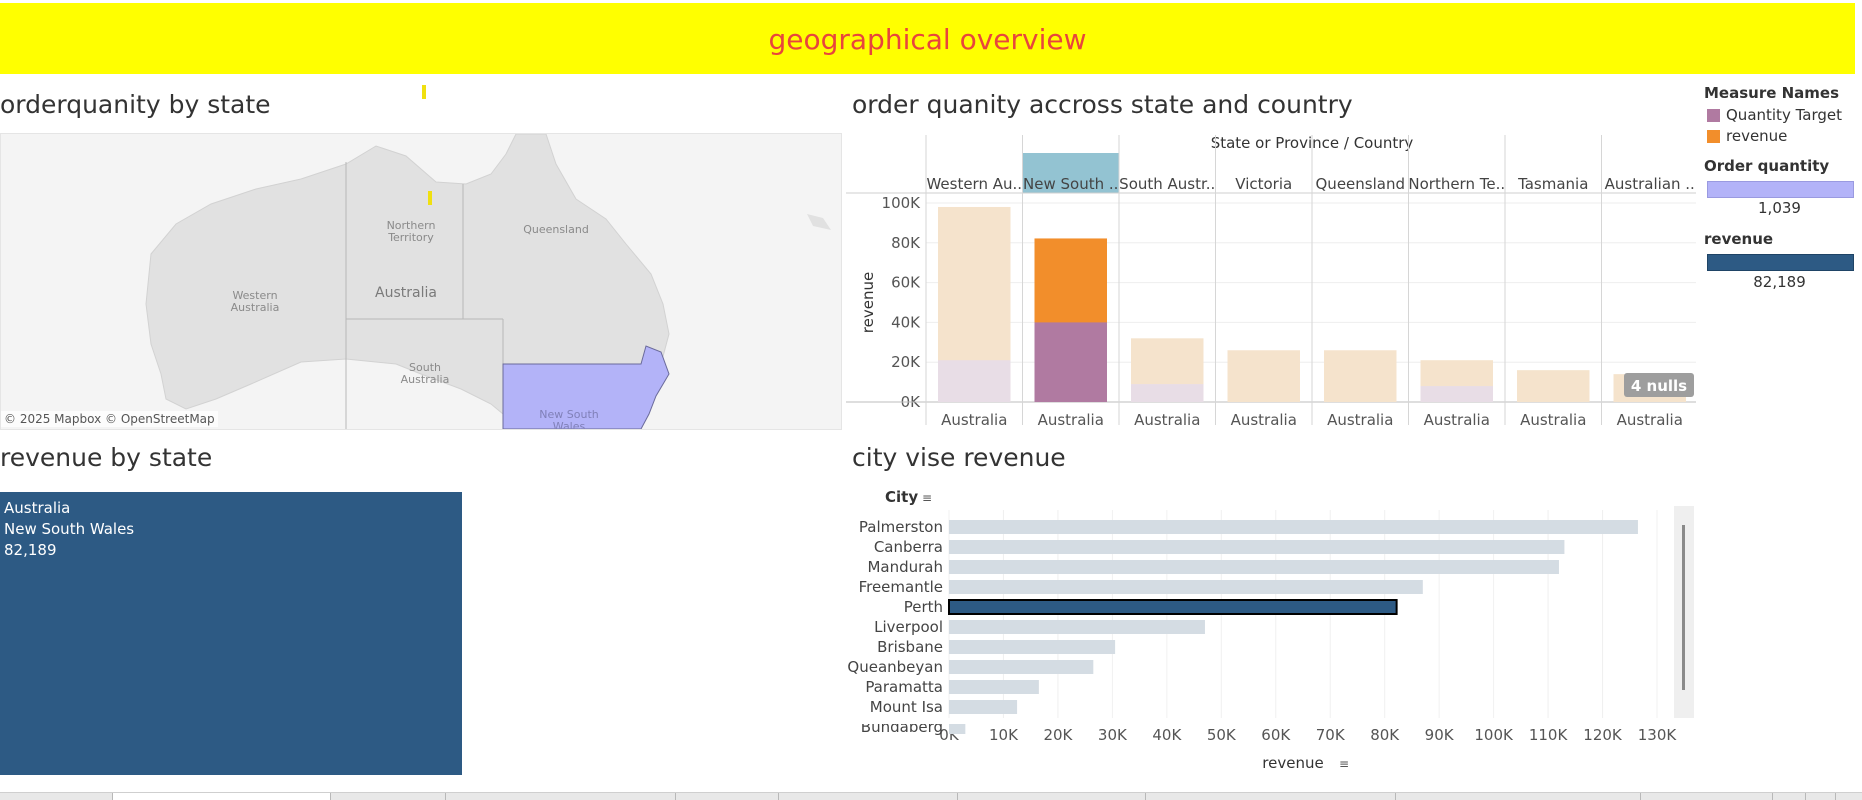 This screenshot has height=800, width=1862. Describe the element at coordinates (1713, 136) in the screenshot. I see `legend-swatch-revenue` at that location.